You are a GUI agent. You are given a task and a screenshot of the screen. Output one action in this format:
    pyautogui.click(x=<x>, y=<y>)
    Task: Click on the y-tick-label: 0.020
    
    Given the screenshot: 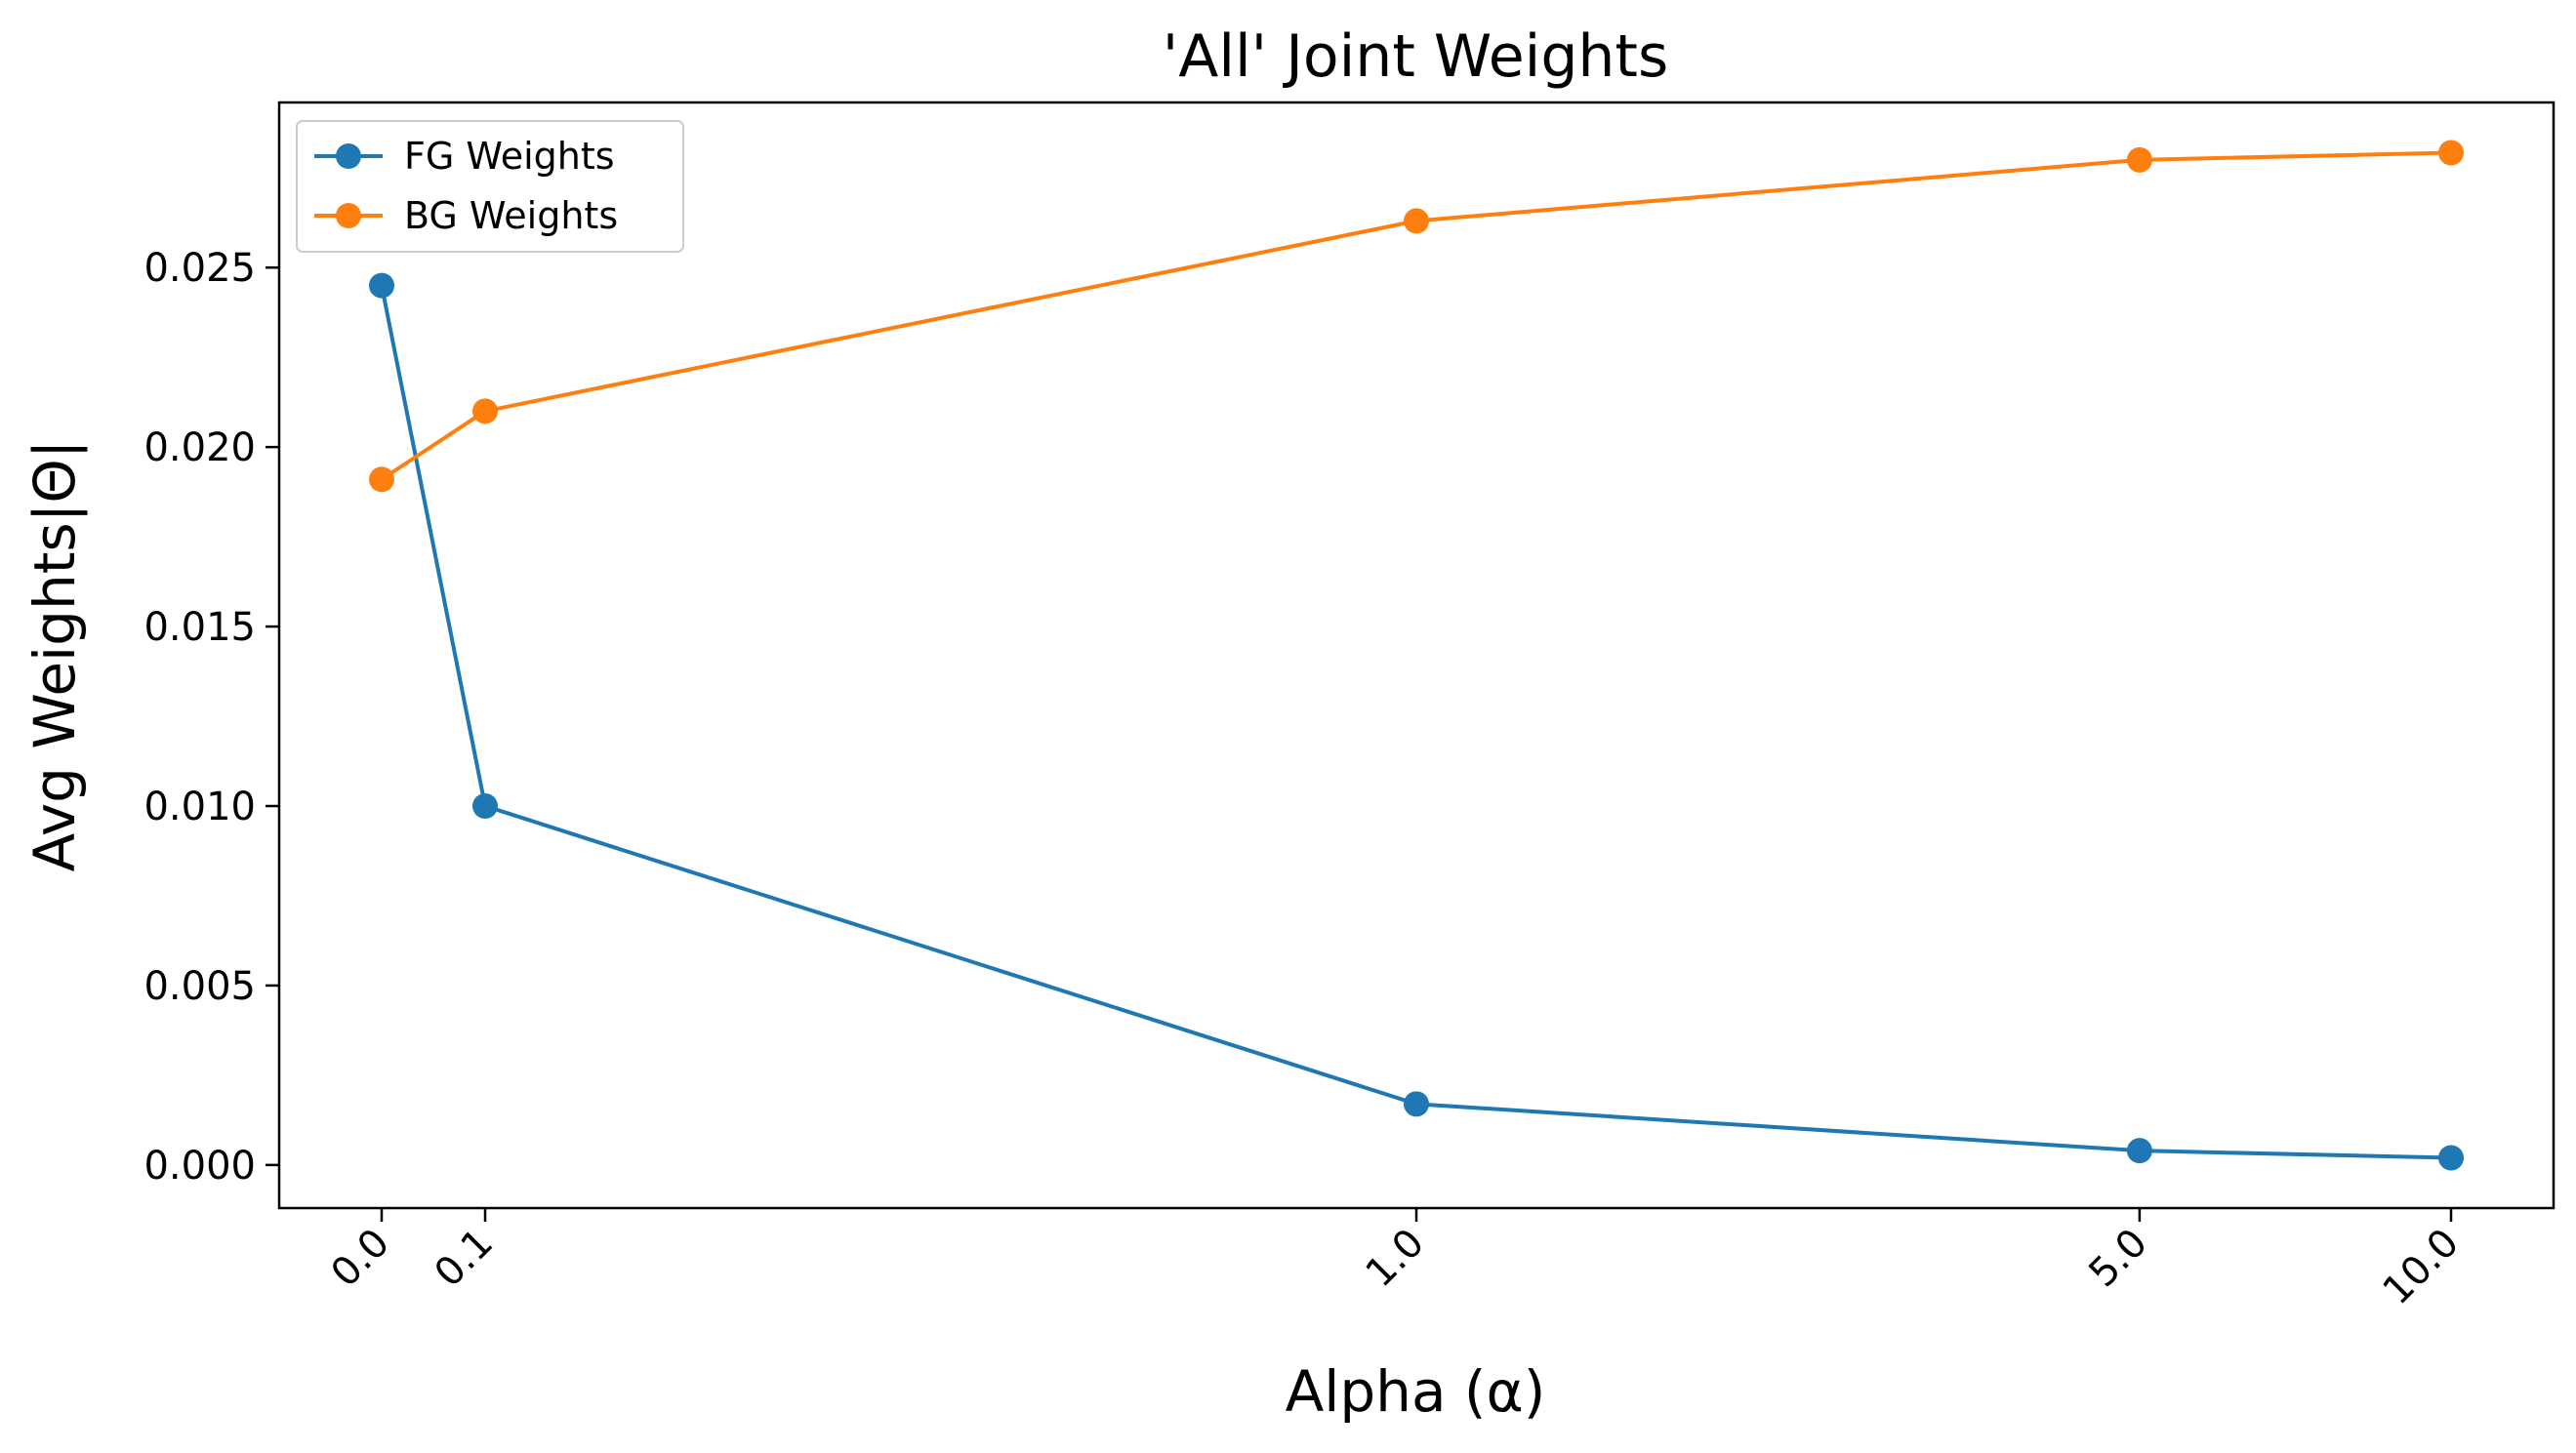 What is the action you would take?
    pyautogui.click(x=199, y=448)
    